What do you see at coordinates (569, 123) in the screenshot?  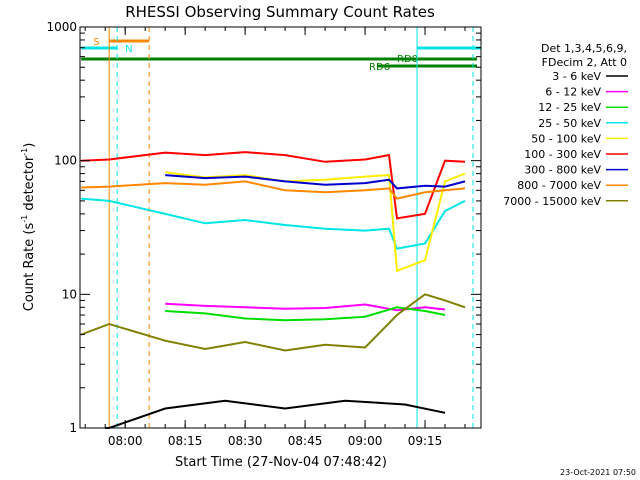 I see `legend-entry-label: 25 - 50 keV` at bounding box center [569, 123].